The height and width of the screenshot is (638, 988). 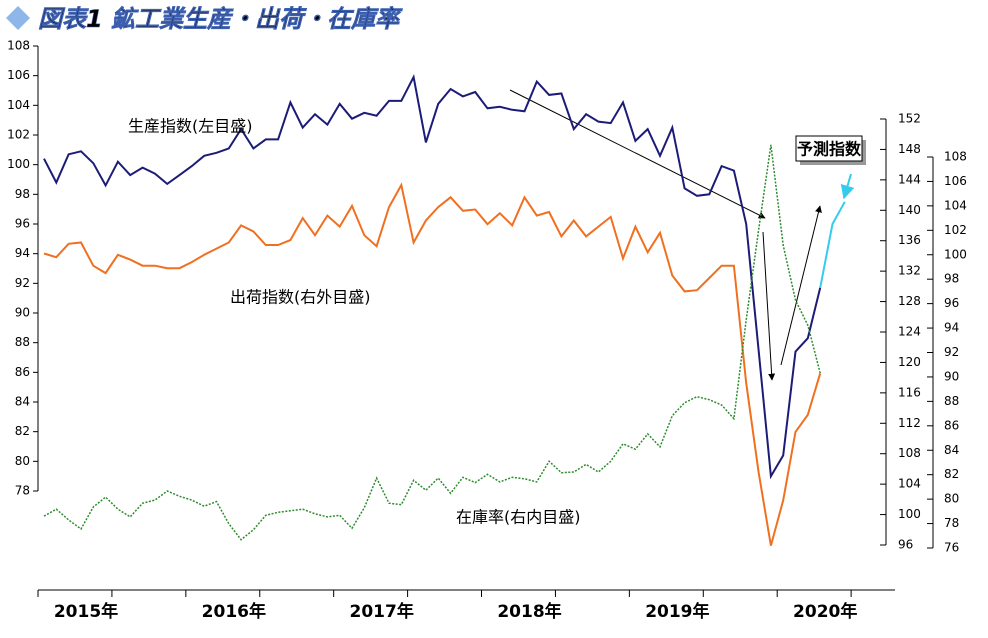 What do you see at coordinates (951, 401) in the screenshot?
I see `y3-tick-label: 88` at bounding box center [951, 401].